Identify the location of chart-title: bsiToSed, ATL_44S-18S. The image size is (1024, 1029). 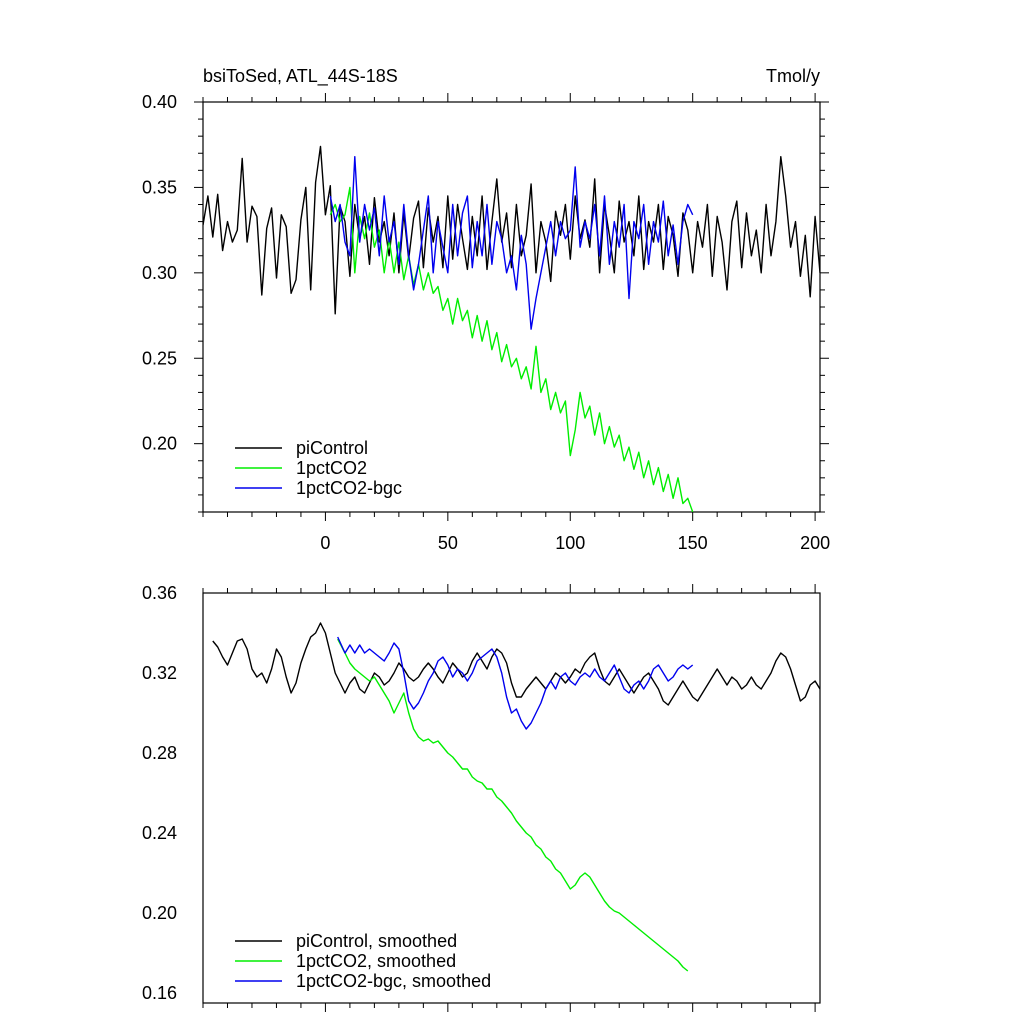
(300, 76).